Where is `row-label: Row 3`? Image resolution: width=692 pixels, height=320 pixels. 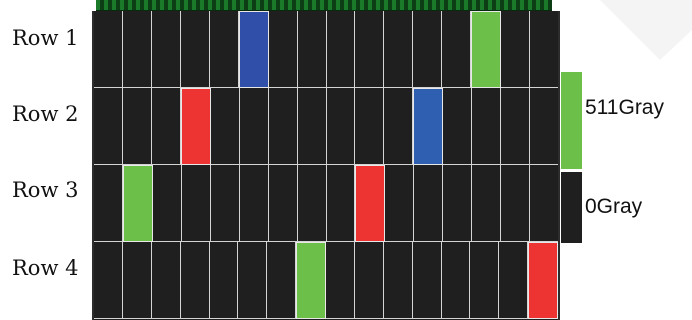
row-label: Row 3 is located at coordinates (45, 190).